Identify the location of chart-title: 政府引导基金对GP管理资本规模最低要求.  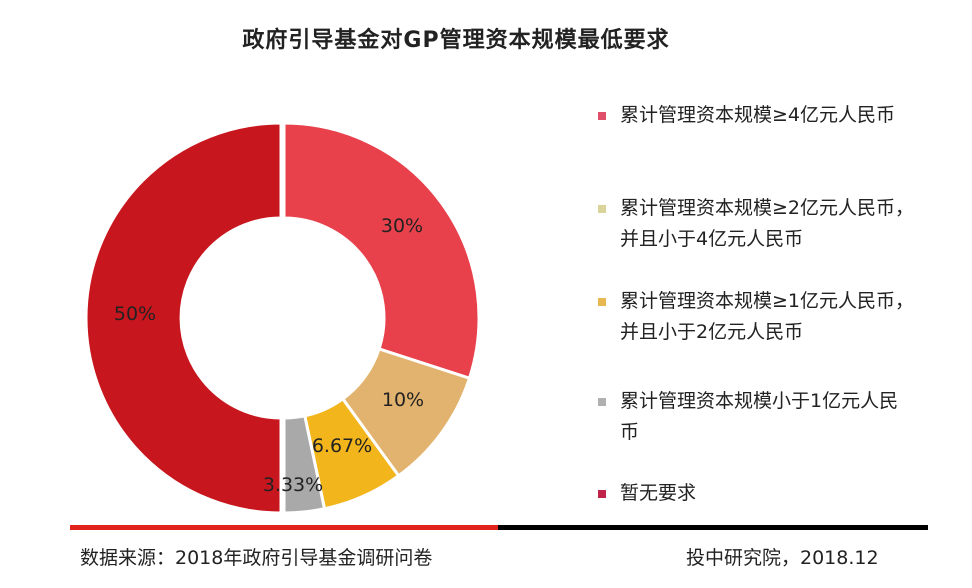
(486, 38).